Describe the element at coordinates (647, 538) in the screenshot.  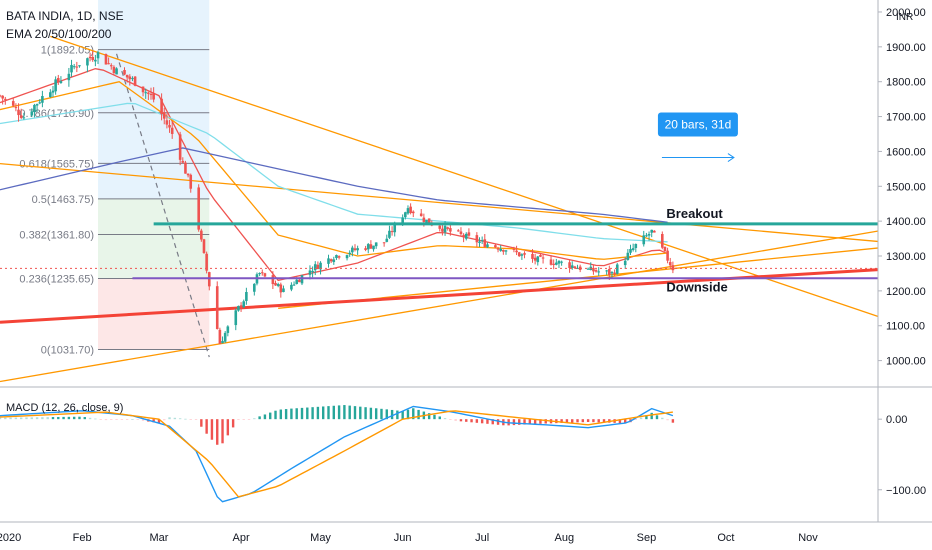
I see `x-tick-label: Sep` at that location.